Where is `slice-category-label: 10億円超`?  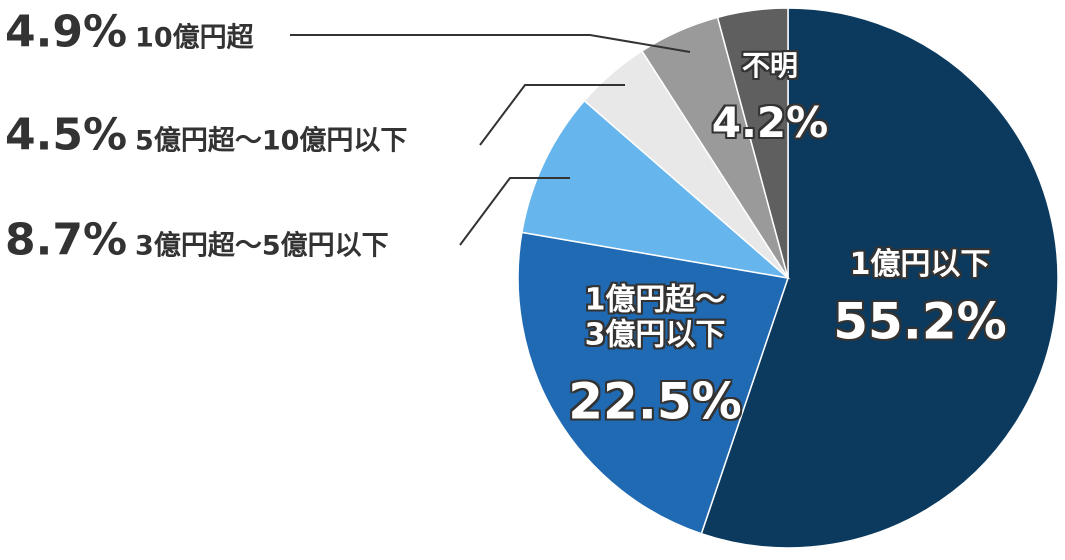 slice-category-label: 10億円超 is located at coordinates (194, 38).